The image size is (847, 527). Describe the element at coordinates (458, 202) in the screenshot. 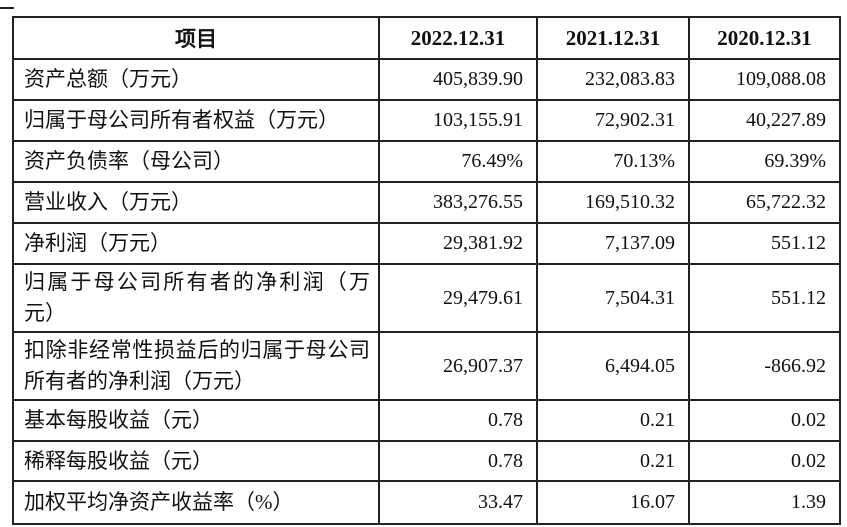

I see `value-cell: 383,276.55` at that location.